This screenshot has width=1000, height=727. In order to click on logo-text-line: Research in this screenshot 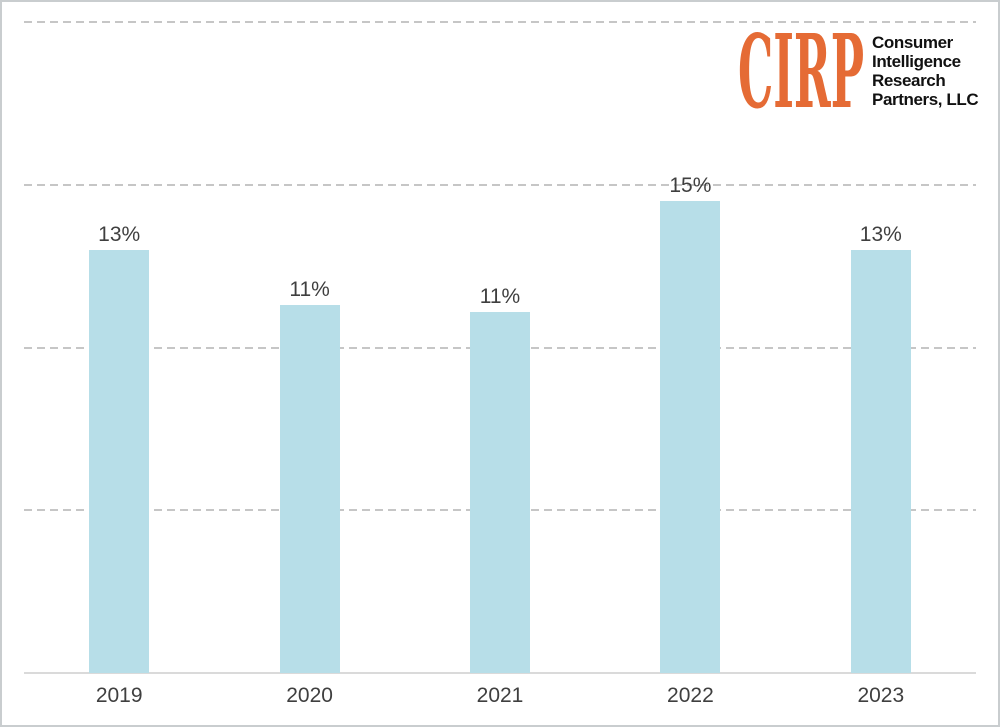, I will do `click(909, 80)`.